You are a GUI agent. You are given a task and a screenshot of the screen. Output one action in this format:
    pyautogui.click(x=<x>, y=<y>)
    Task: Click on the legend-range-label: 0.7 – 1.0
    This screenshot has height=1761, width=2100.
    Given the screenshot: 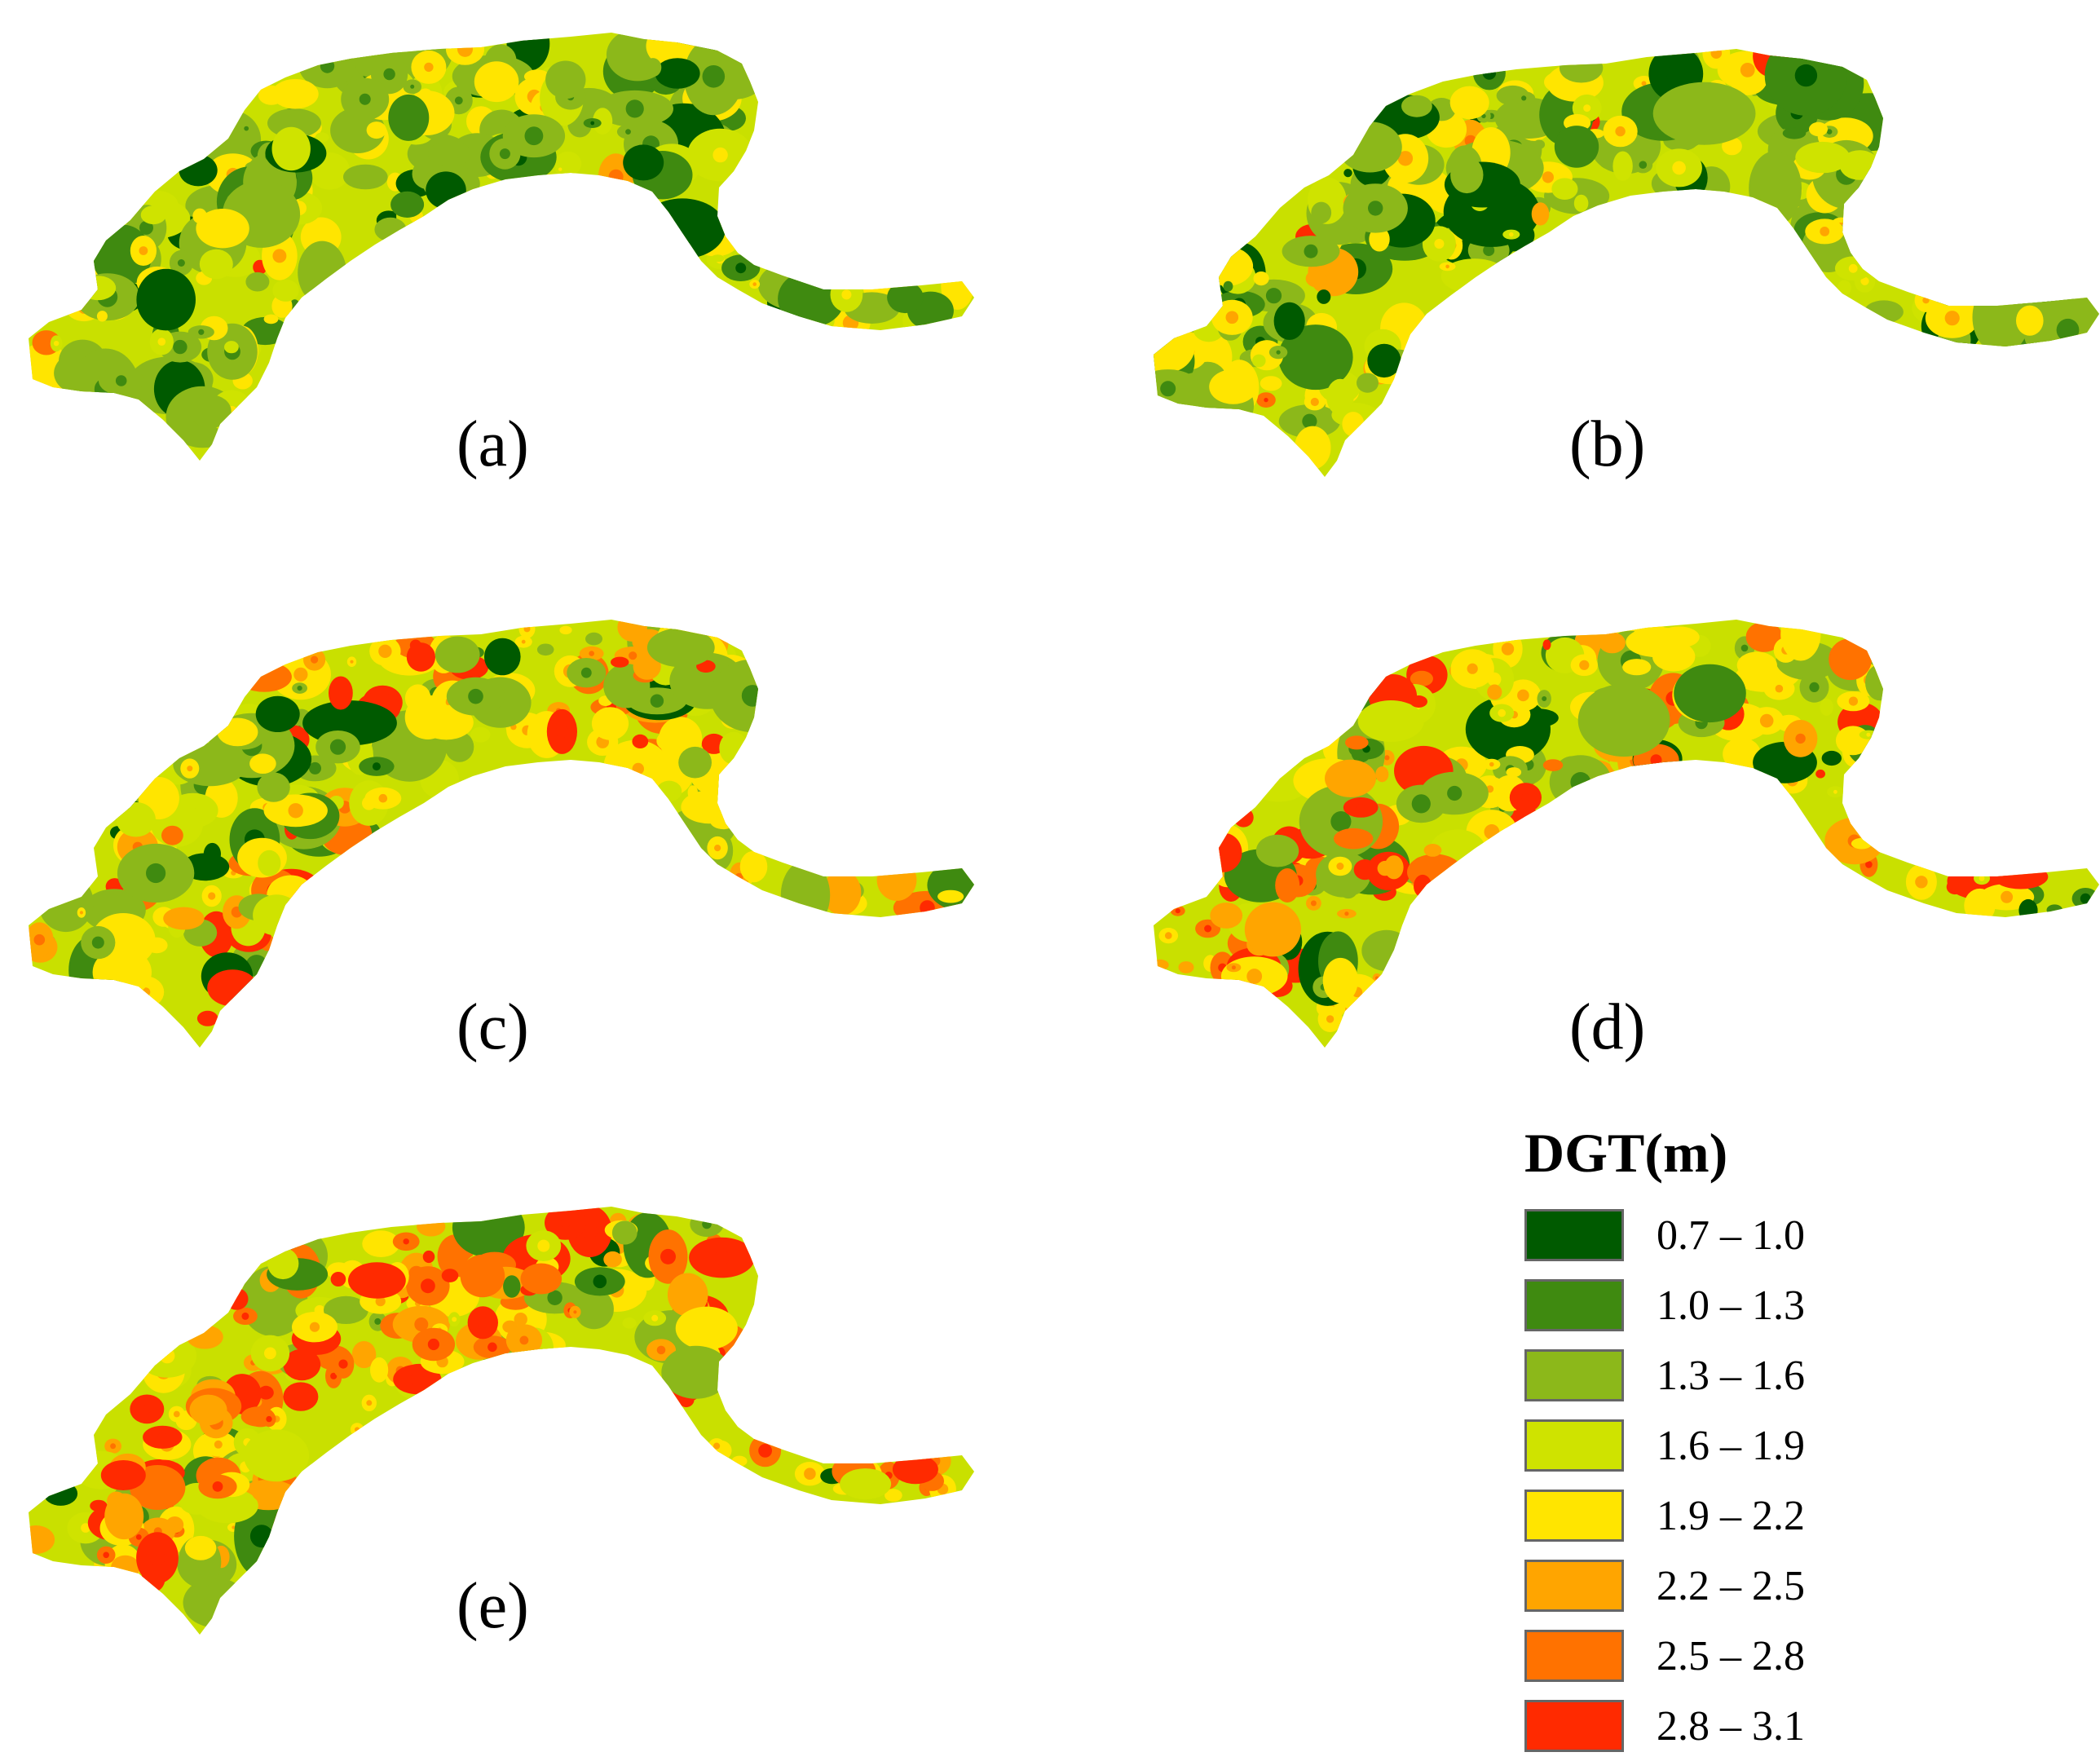 What is the action you would take?
    pyautogui.click(x=1731, y=1236)
    